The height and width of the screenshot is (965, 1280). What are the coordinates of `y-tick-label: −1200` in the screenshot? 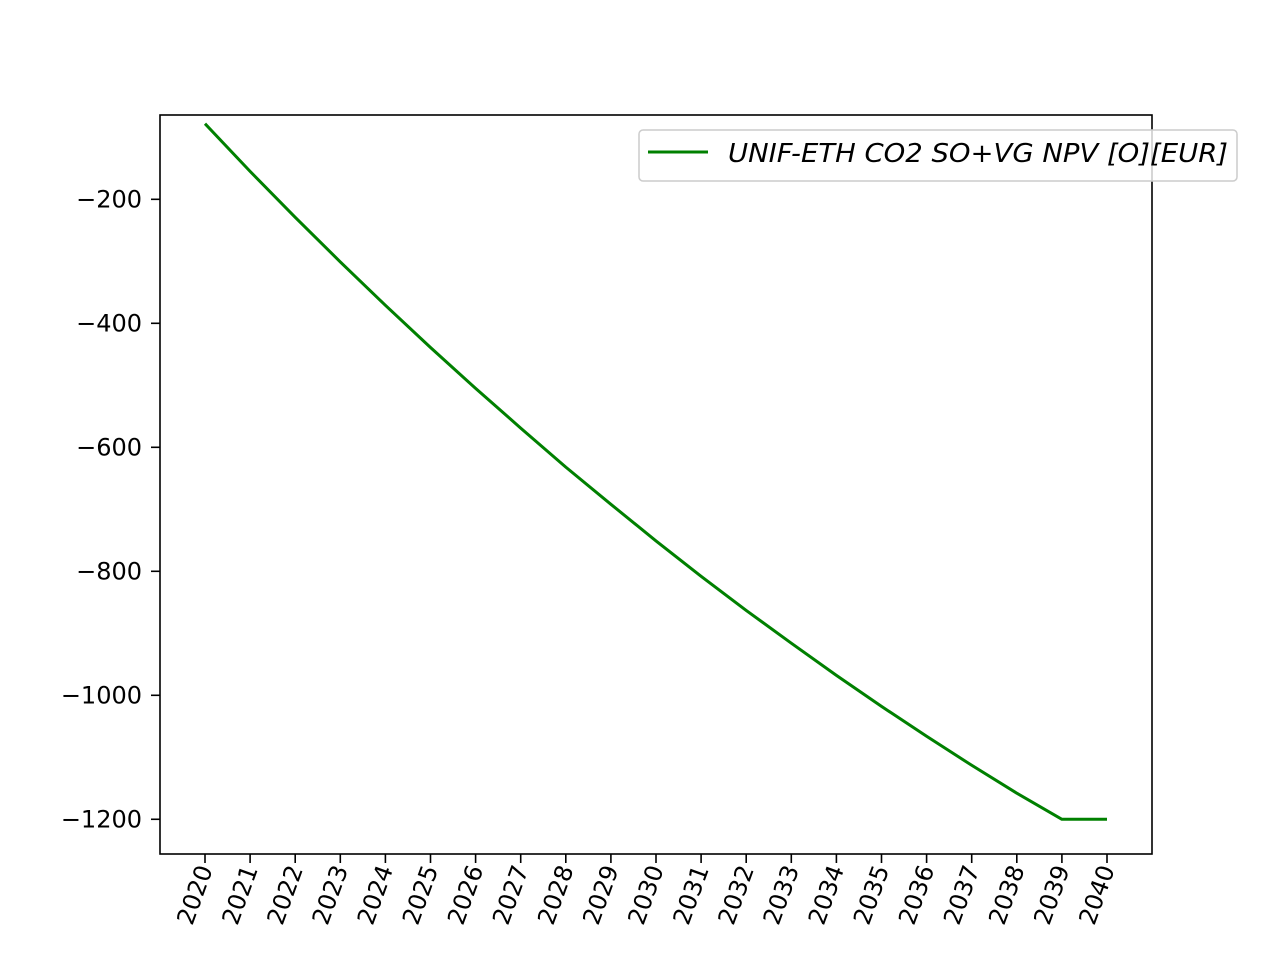 It's located at (101, 819).